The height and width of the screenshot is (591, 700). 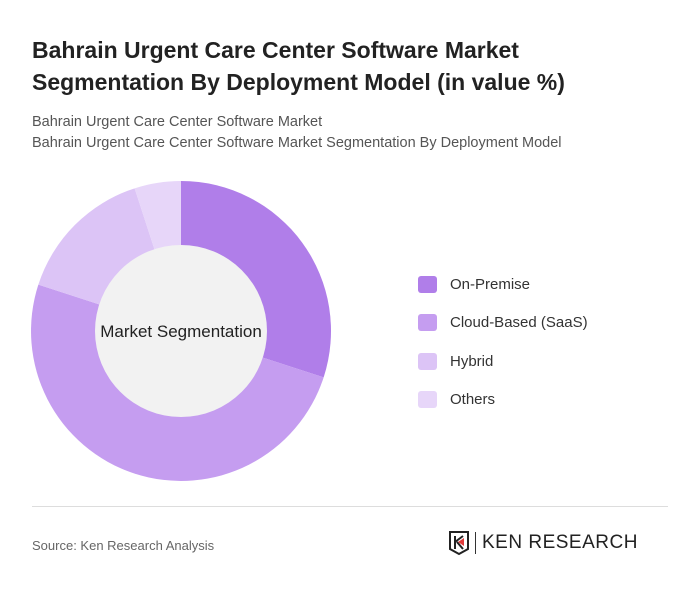 I want to click on donut-hole, so click(x=181, y=331).